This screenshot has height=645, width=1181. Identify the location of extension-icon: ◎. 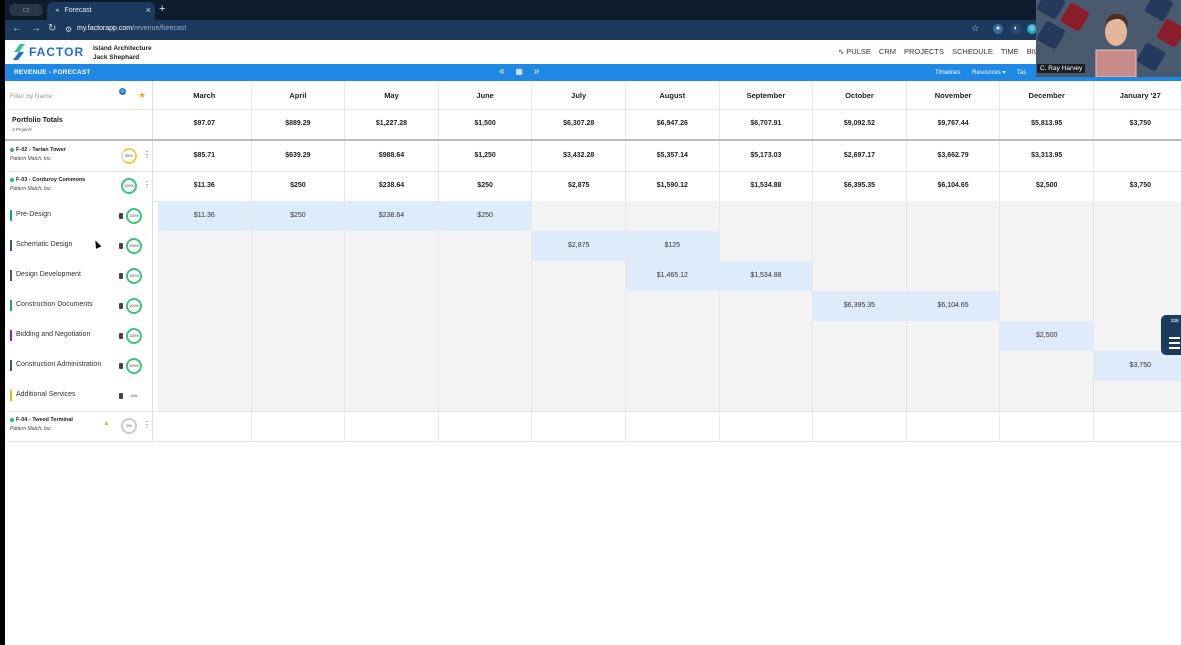
(1032, 29).